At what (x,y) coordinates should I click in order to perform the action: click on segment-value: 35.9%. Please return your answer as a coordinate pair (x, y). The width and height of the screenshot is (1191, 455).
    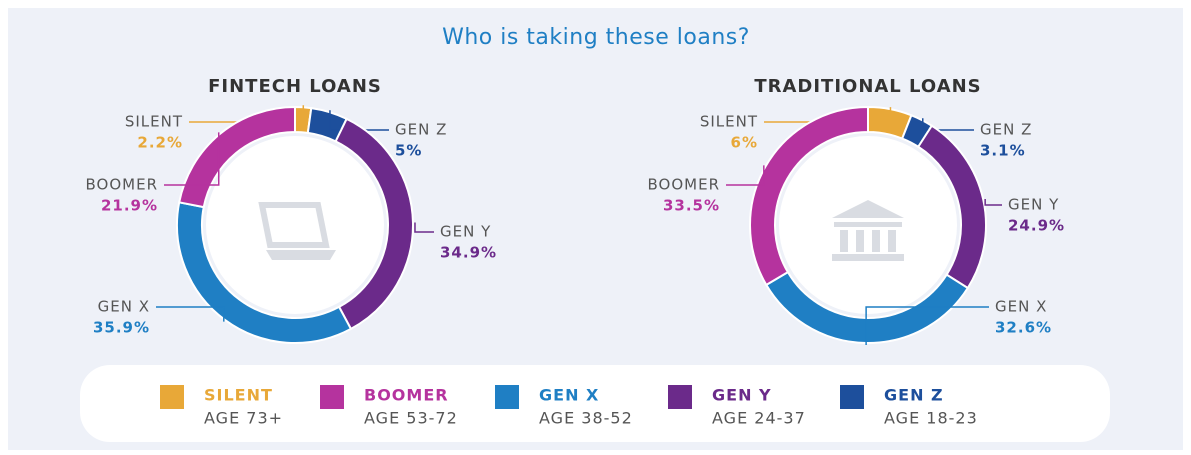
    Looking at the image, I should click on (121, 328).